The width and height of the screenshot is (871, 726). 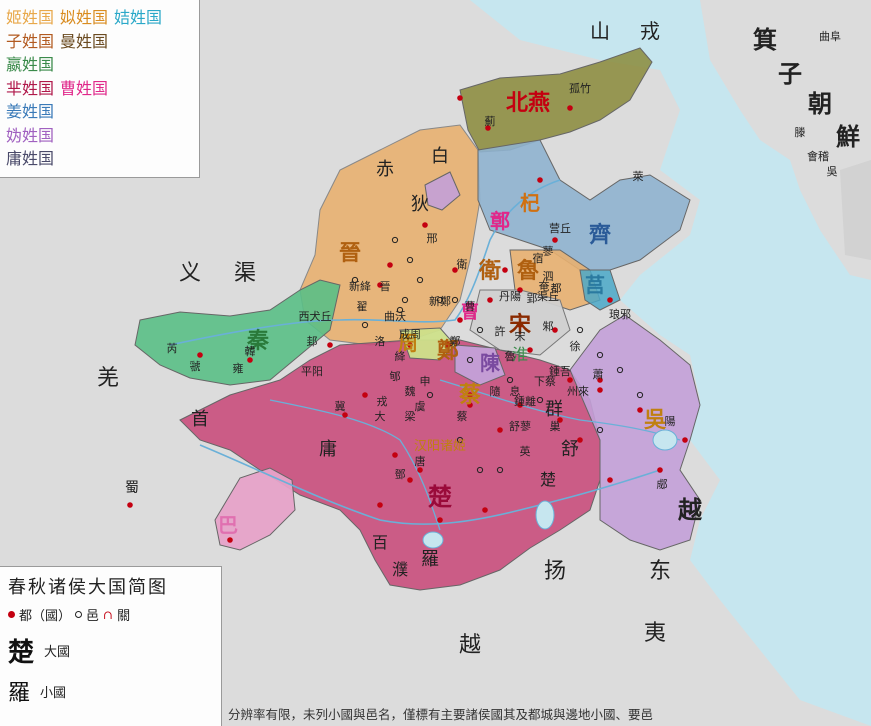 What do you see at coordinates (57, 652) in the screenshot?
I see `big-state-label: 大國` at bounding box center [57, 652].